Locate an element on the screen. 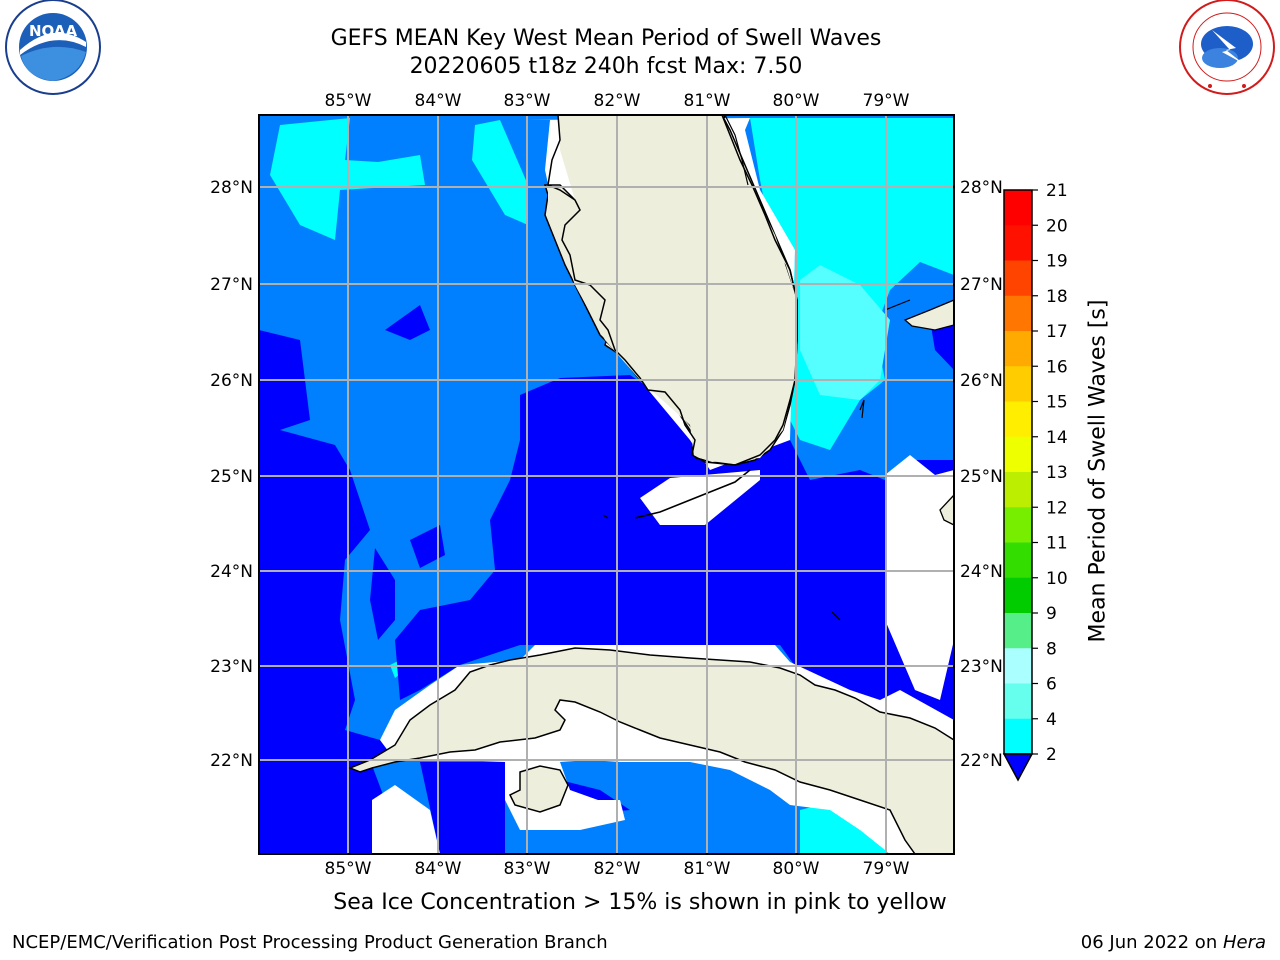 This screenshot has width=1280, height=960. colorbar-tick-label: 8 is located at coordinates (1051, 649).